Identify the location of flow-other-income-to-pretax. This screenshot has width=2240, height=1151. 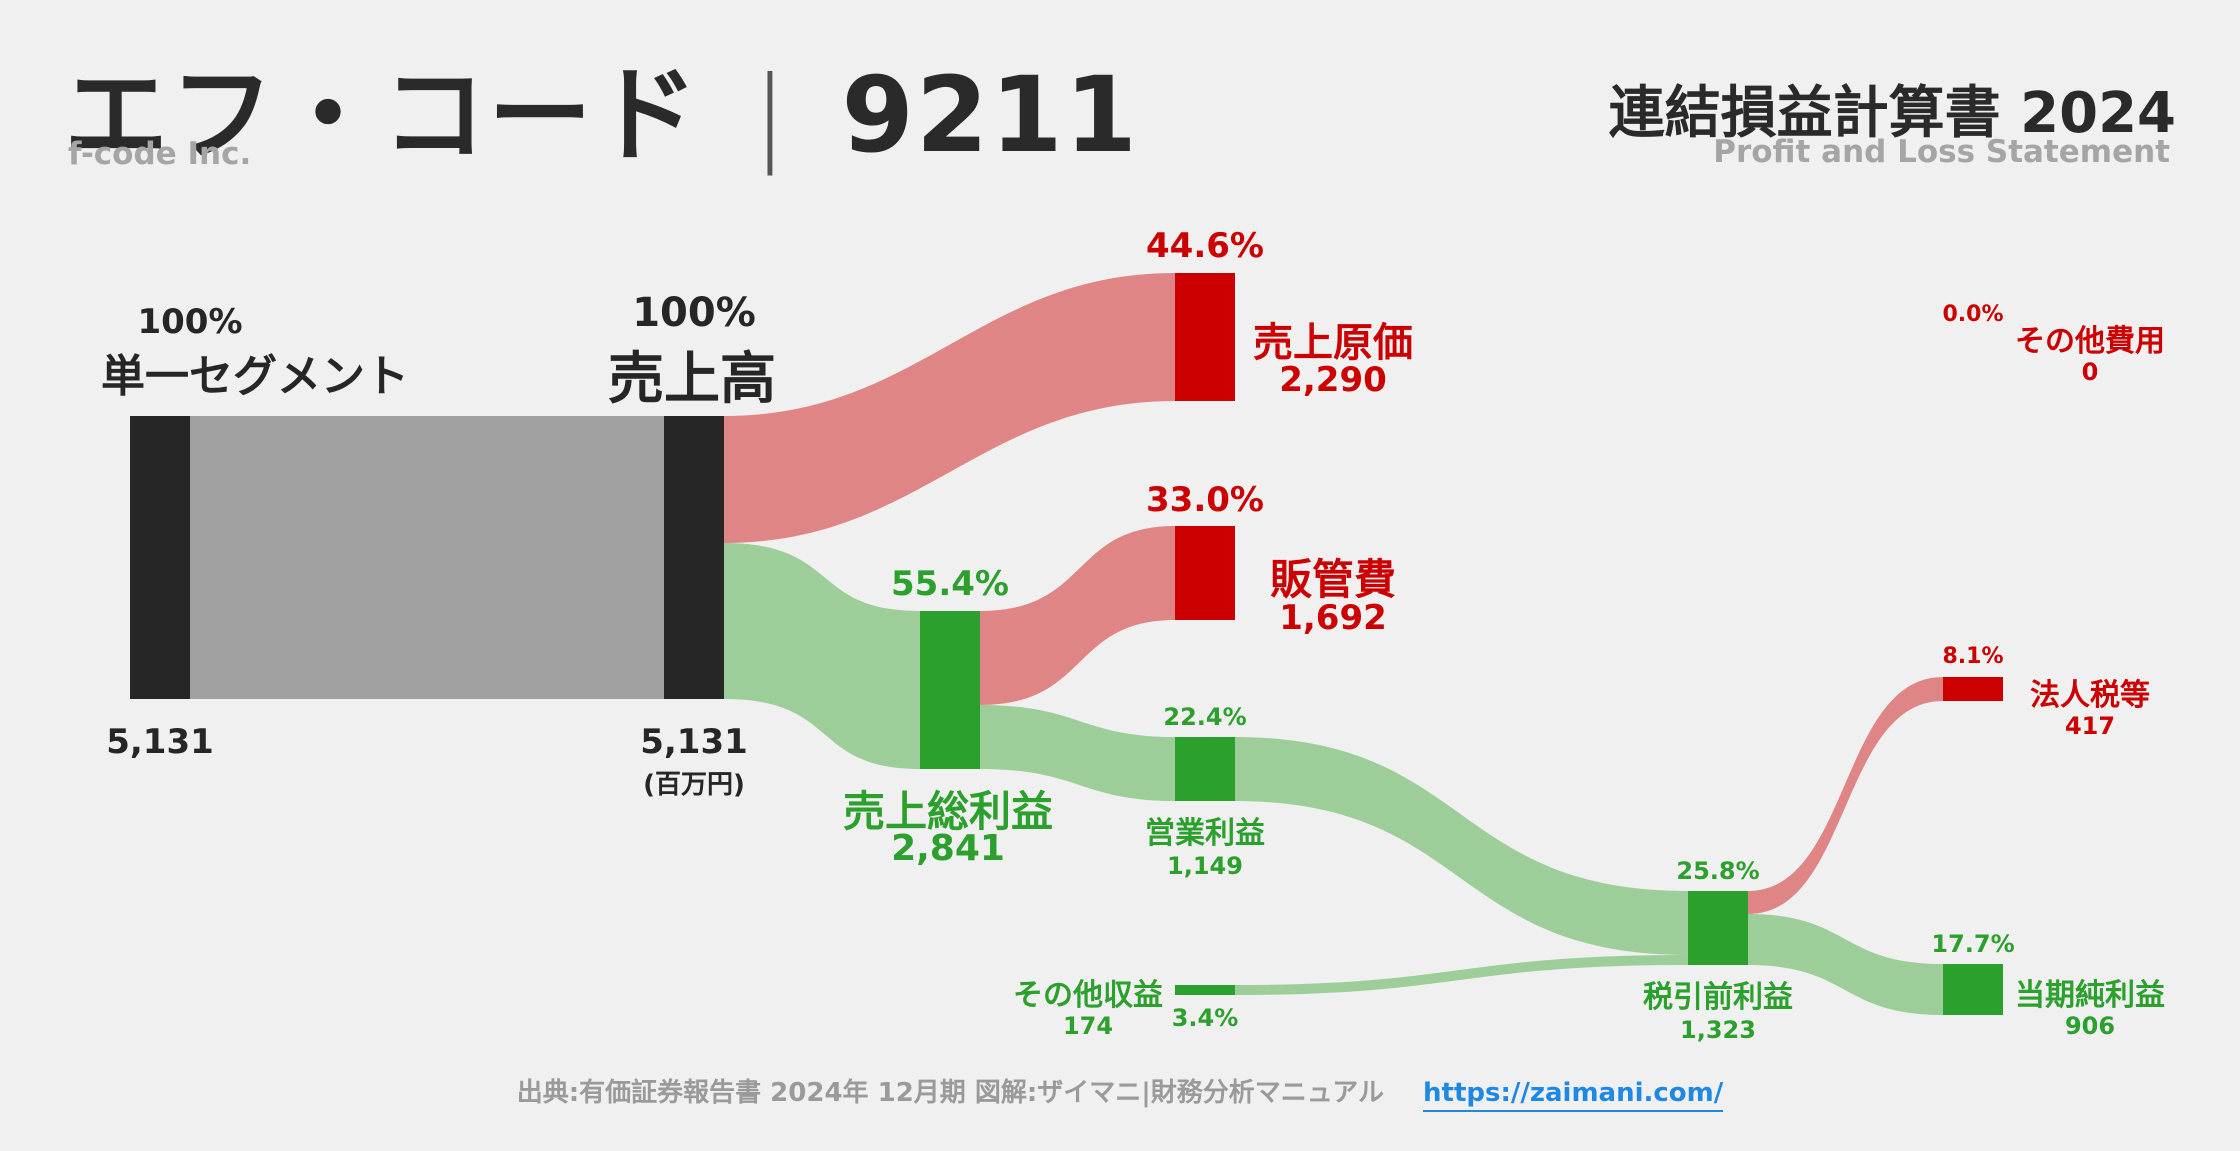
(1461, 975).